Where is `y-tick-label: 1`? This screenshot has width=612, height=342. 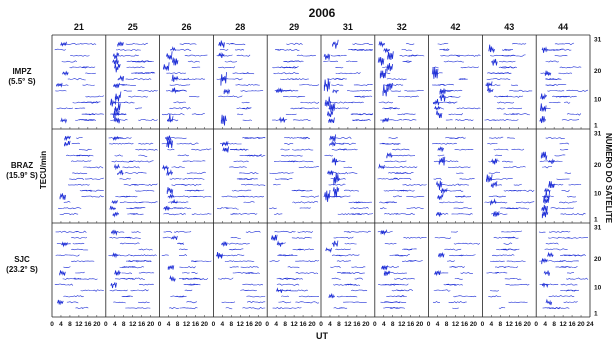 y-tick-label: 1 is located at coordinates (596, 220).